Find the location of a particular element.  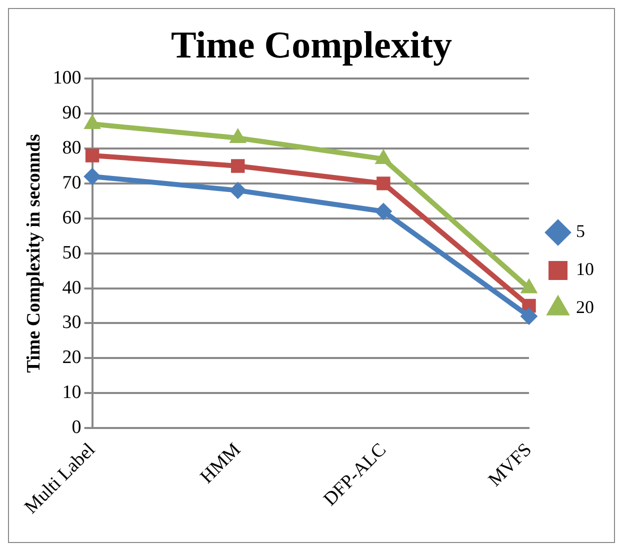

y-tick-label: 20 is located at coordinates (72, 357).